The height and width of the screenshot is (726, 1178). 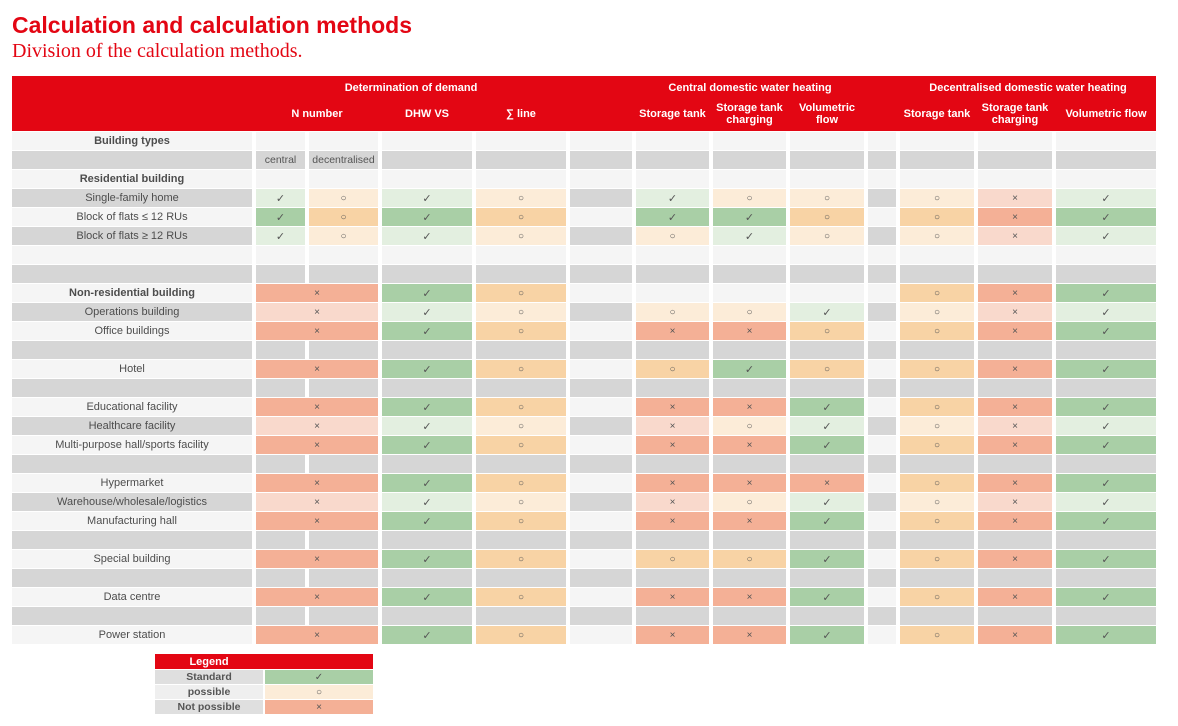 What do you see at coordinates (584, 483) in the screenshot?
I see `table-row: Hypermarket × ✓ ○ × × × ○ × ✓` at bounding box center [584, 483].